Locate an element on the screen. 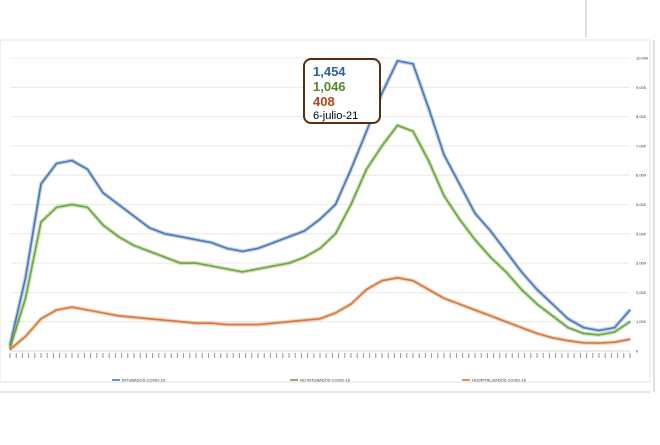  y-tick-label: 6,000 is located at coordinates (641, 175).